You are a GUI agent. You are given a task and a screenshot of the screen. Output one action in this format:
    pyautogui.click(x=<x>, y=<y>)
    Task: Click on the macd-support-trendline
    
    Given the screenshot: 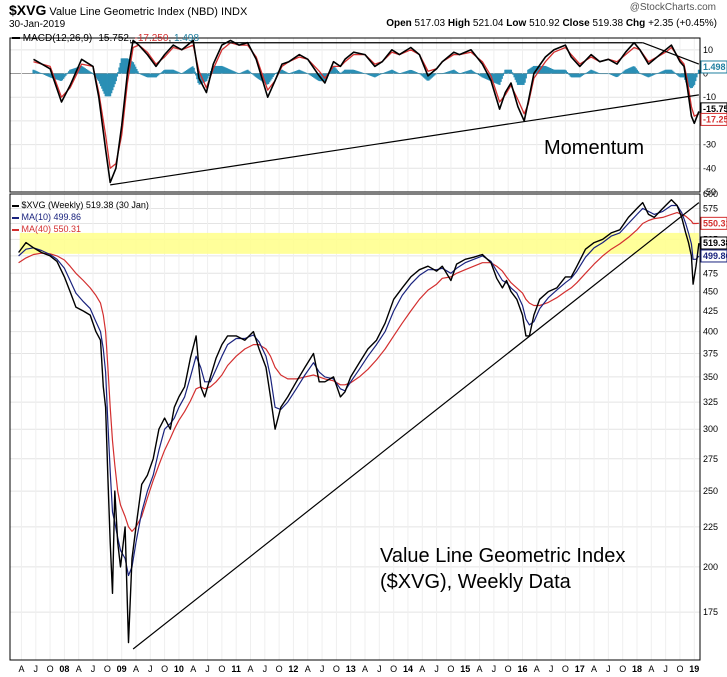 What is the action you would take?
    pyautogui.click(x=404, y=140)
    